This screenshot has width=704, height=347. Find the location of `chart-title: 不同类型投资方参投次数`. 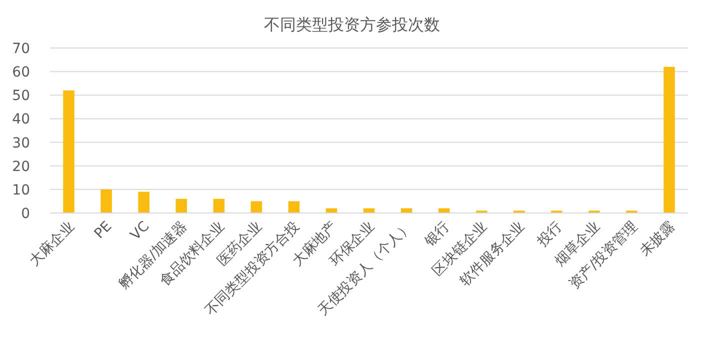

chart-title: 不同类型投资方参投次数 is located at coordinates (352, 24).